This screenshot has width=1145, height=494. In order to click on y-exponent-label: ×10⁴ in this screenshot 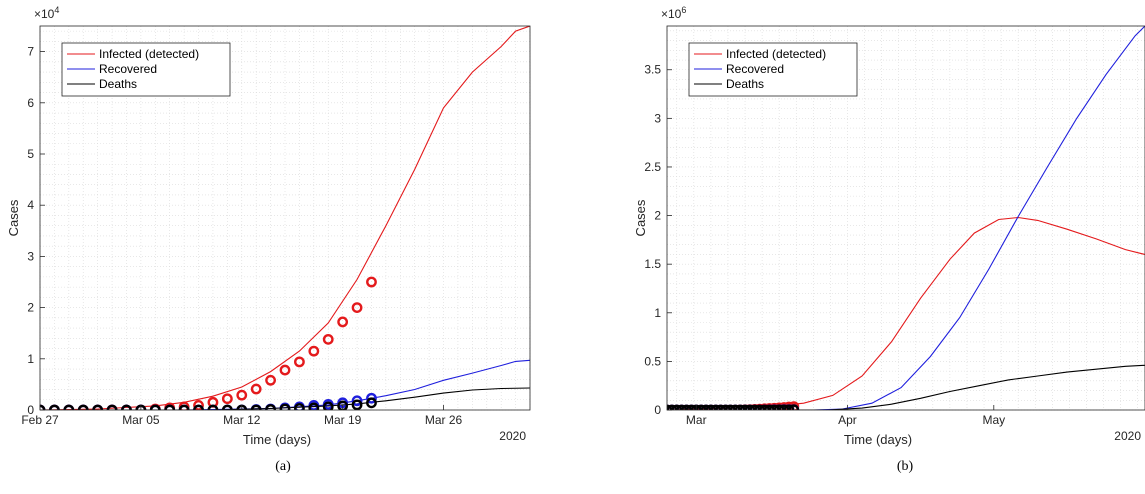, I will do `click(46, 13)`.